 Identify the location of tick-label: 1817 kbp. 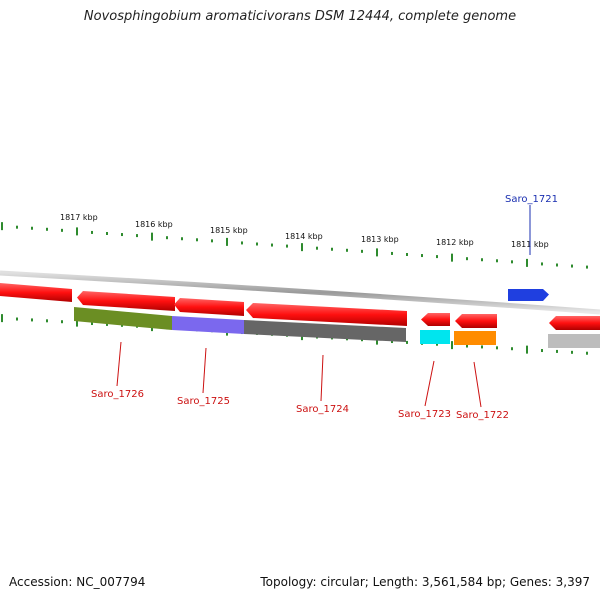
(79, 217).